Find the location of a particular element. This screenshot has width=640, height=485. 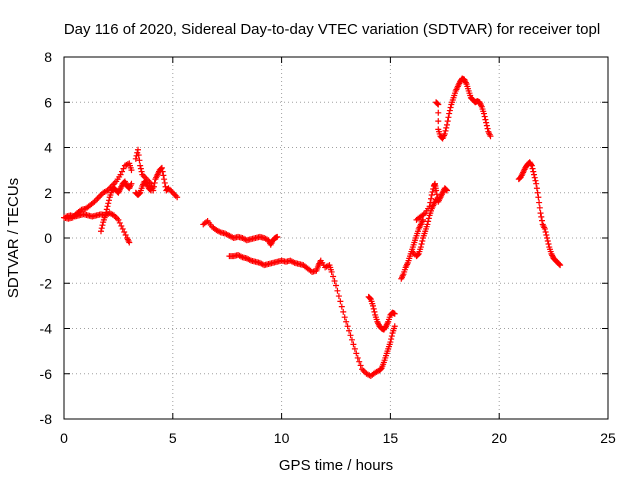

x-tick-label: 15 is located at coordinates (391, 438).